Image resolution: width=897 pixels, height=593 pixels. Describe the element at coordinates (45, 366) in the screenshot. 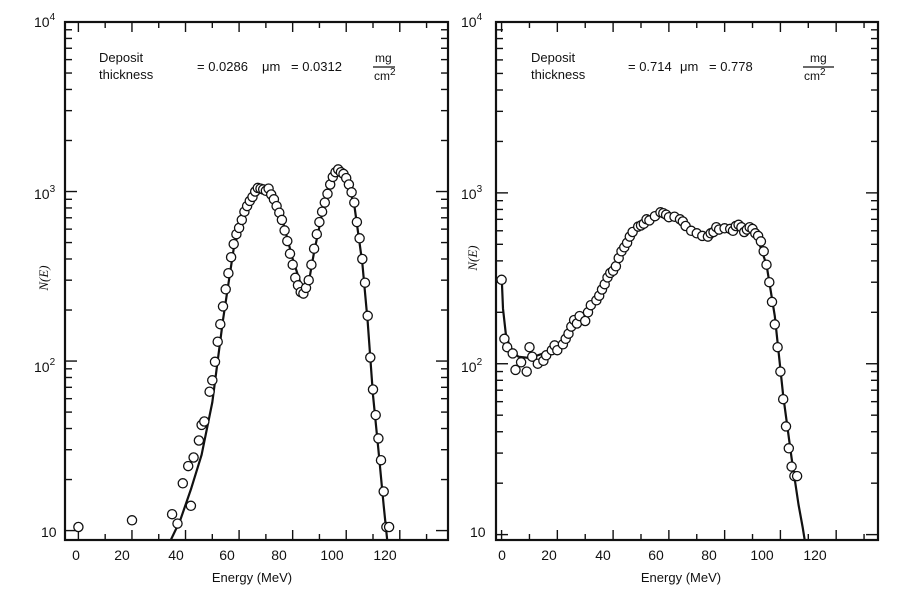

I see `left-y-tick-label-1e2: 10²` at that location.